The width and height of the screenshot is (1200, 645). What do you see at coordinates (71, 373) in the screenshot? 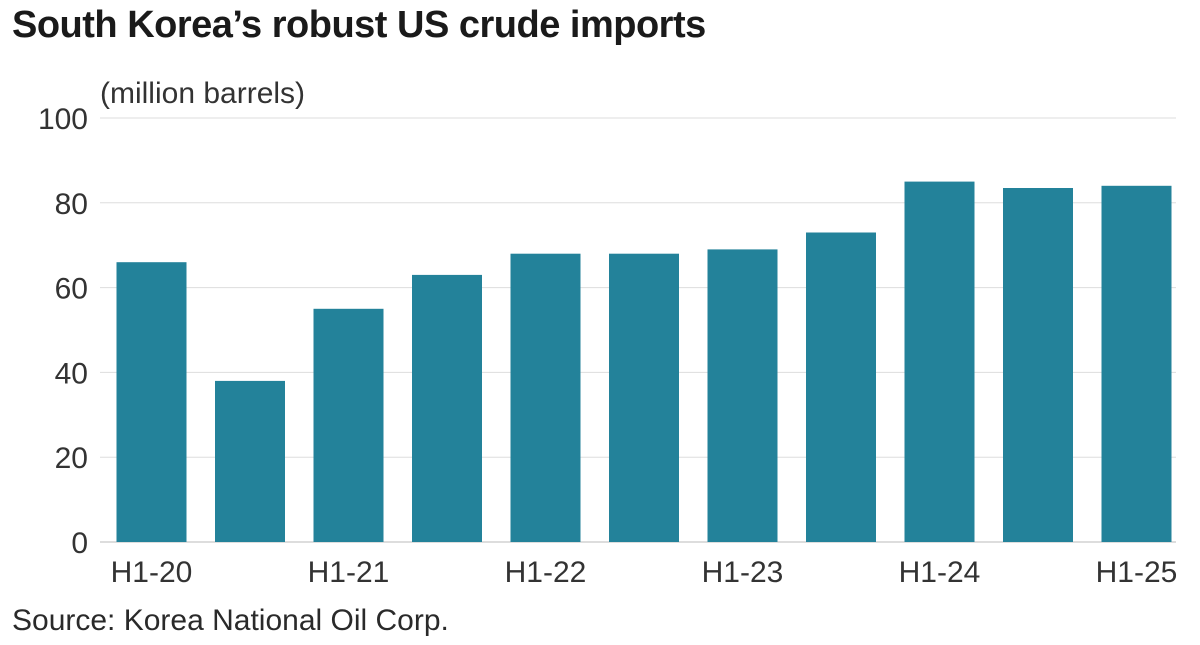
I see `y-tick-label: 40` at bounding box center [71, 373].